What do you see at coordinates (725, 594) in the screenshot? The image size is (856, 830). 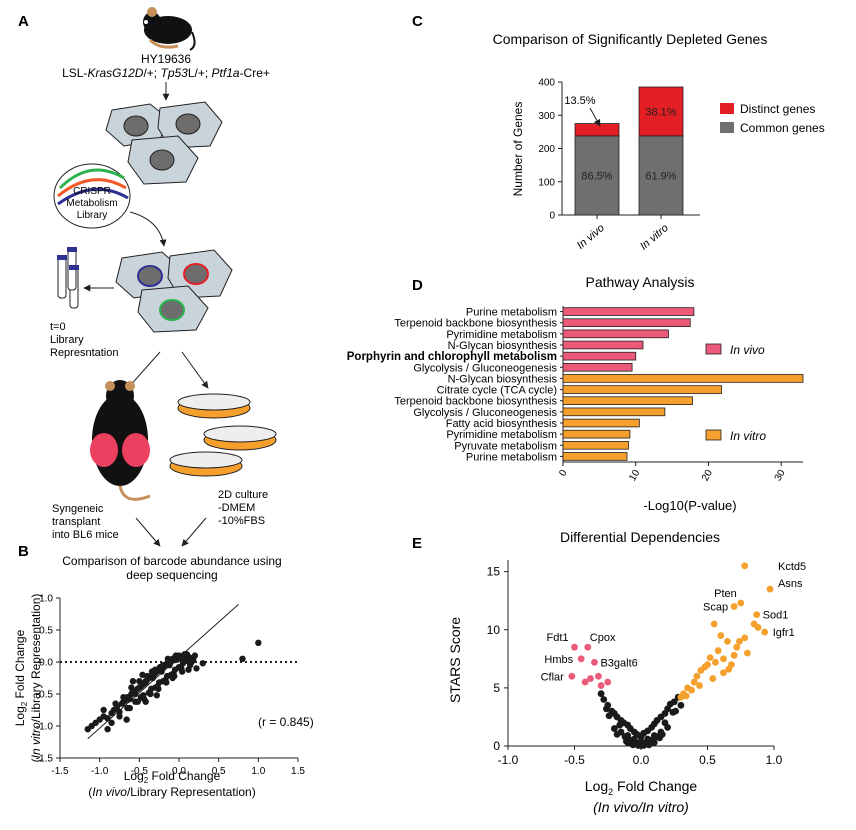 I see `gene-label-e: Pten` at bounding box center [725, 594].